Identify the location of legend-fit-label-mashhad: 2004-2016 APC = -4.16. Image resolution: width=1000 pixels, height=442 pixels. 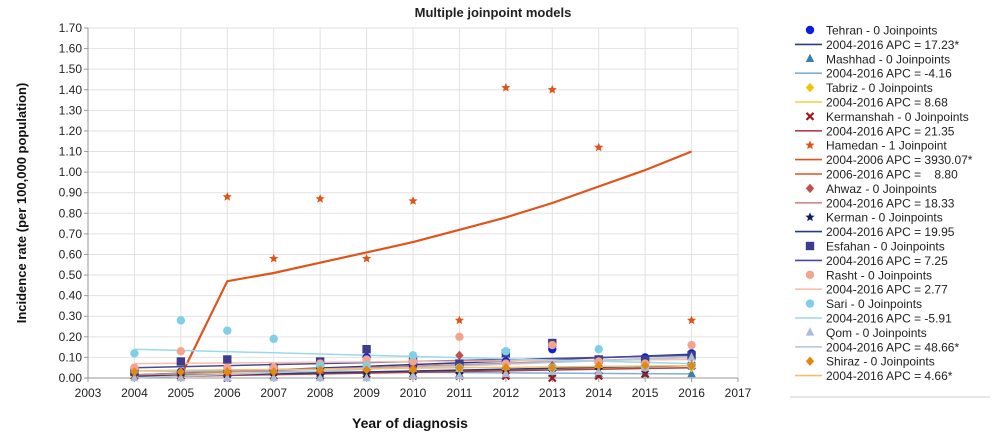
(889, 74).